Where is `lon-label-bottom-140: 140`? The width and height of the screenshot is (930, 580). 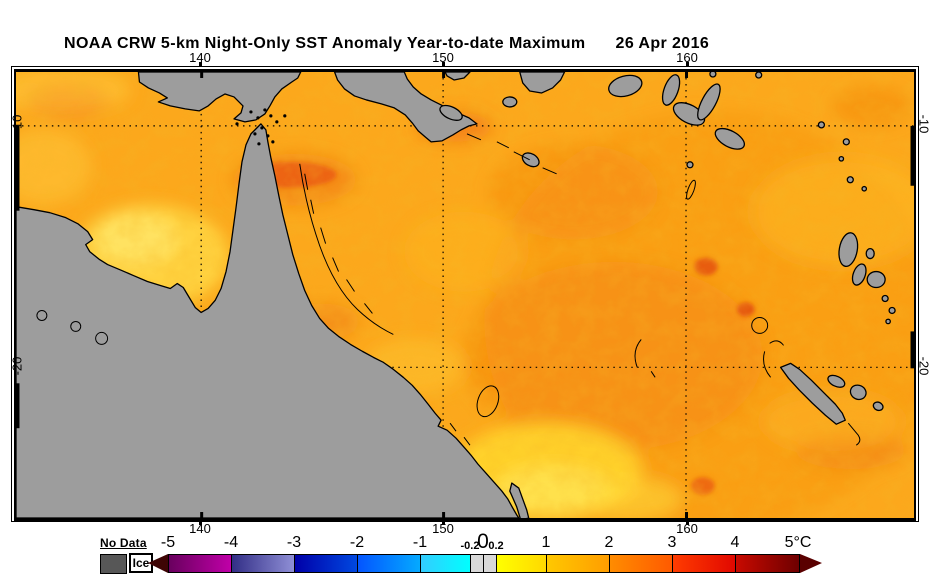
lon-label-bottom-140: 140 is located at coordinates (200, 528).